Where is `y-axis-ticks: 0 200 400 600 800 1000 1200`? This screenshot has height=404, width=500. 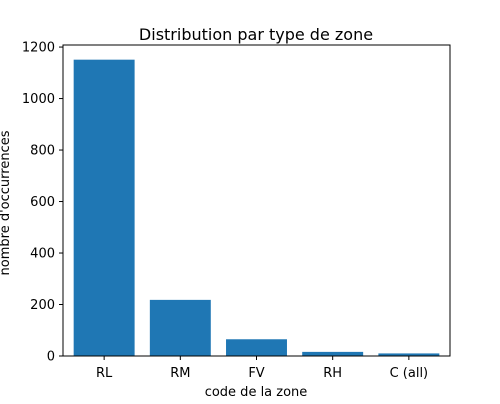 y-axis-ticks: 0 200 400 600 800 1000 1200 is located at coordinates (42, 203).